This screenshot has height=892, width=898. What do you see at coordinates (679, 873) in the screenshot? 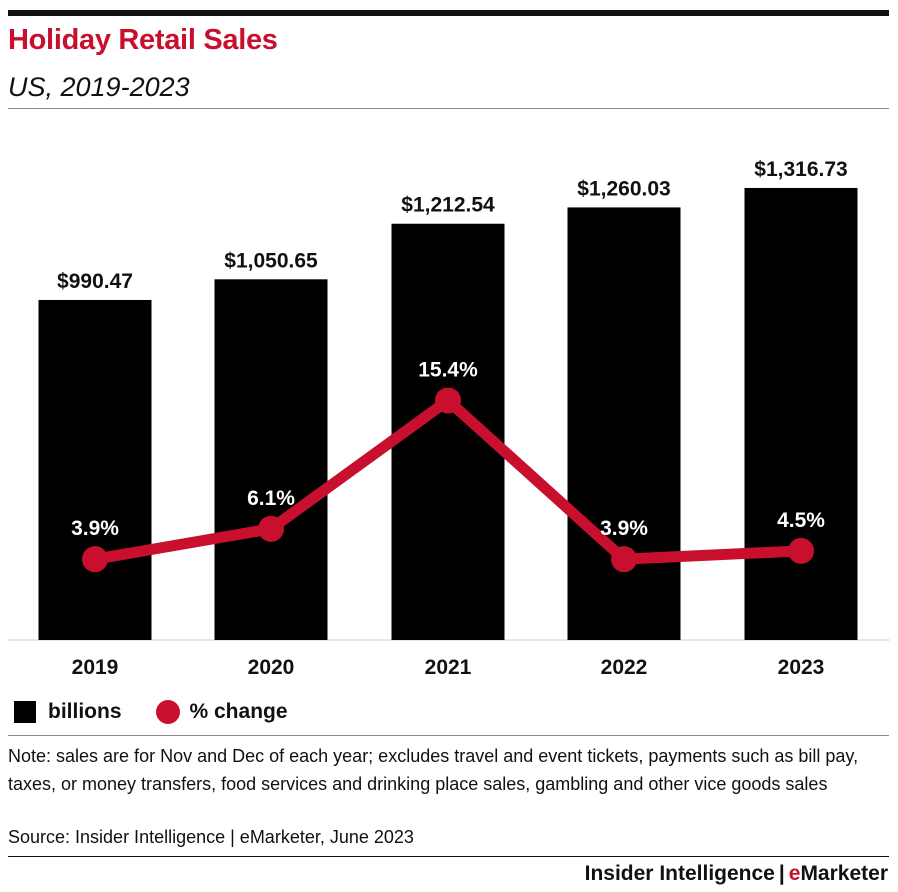
I see `brand-name: Insider Intelligence` at bounding box center [679, 873].